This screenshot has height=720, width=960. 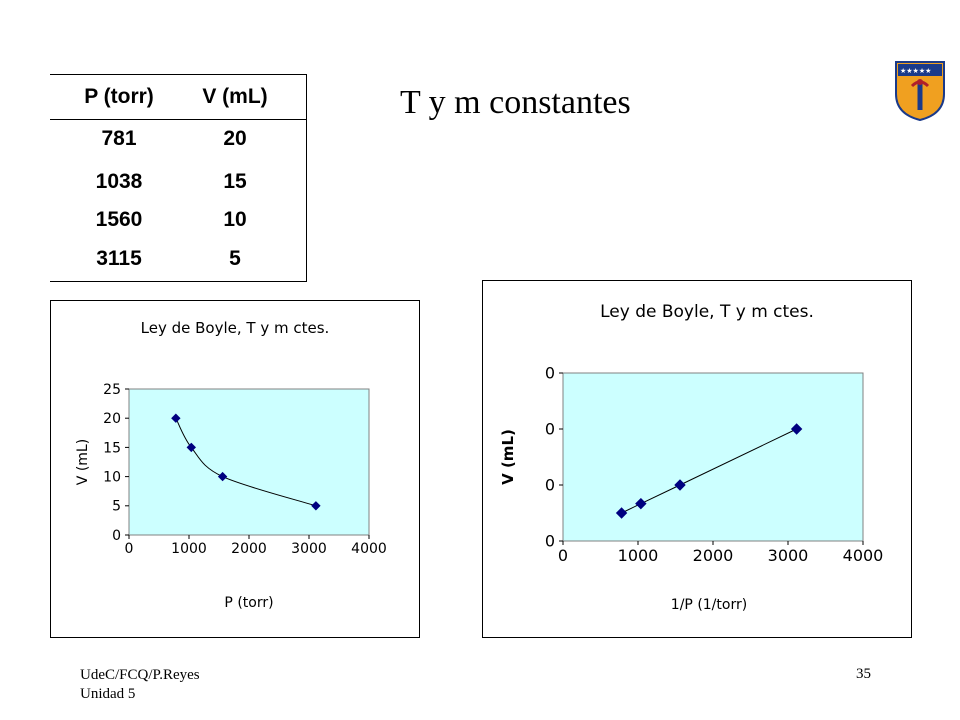 What do you see at coordinates (119, 258) in the screenshot?
I see `table-cell: 3115` at bounding box center [119, 258].